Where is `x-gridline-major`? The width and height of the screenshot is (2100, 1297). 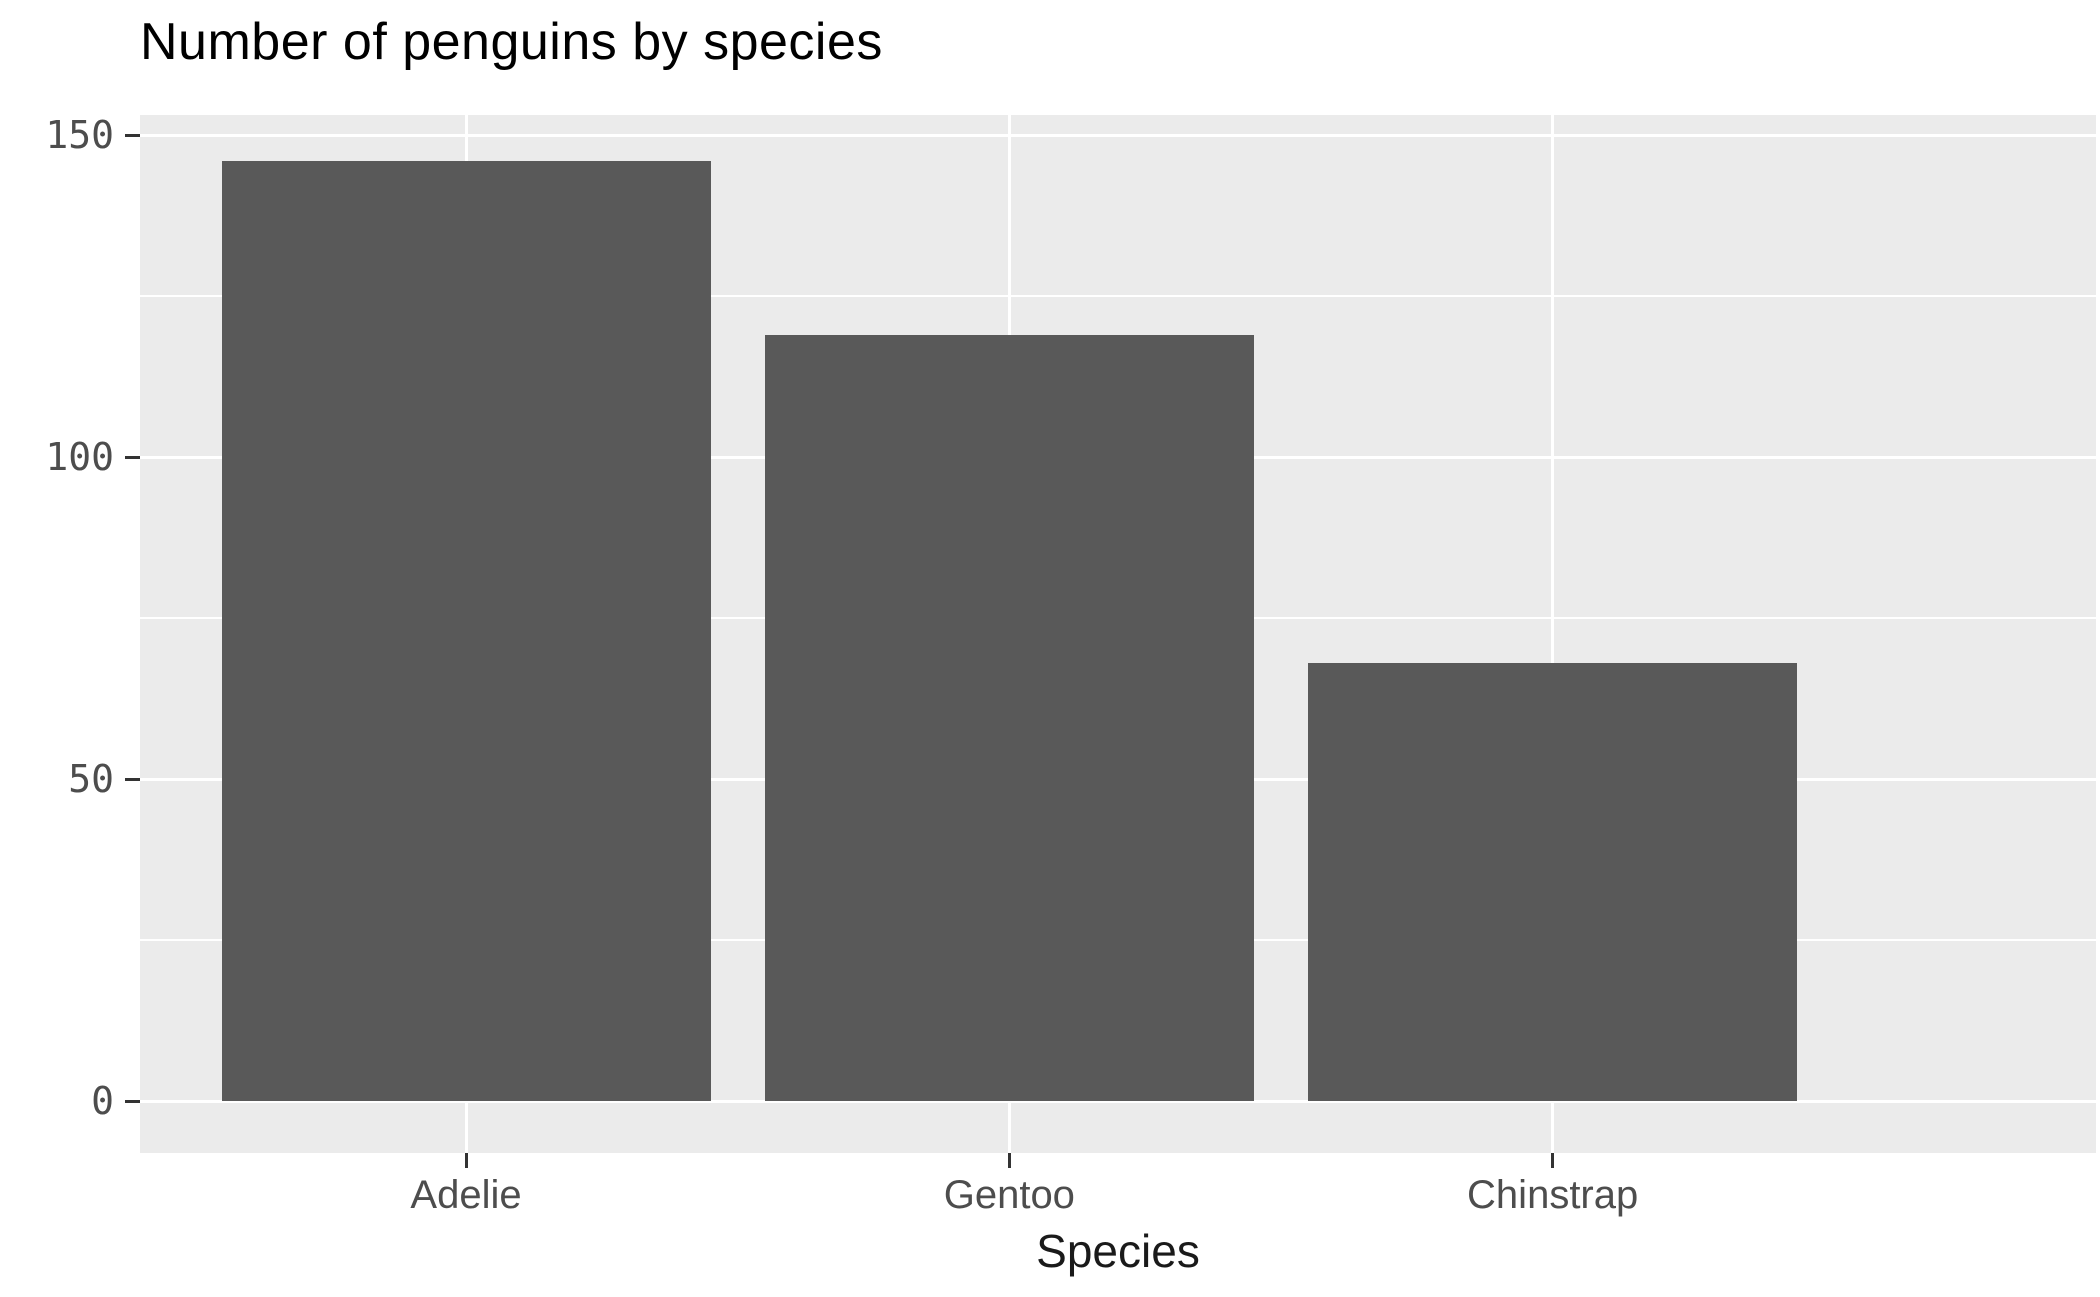
x-gridline-major is located at coordinates (1553, 634).